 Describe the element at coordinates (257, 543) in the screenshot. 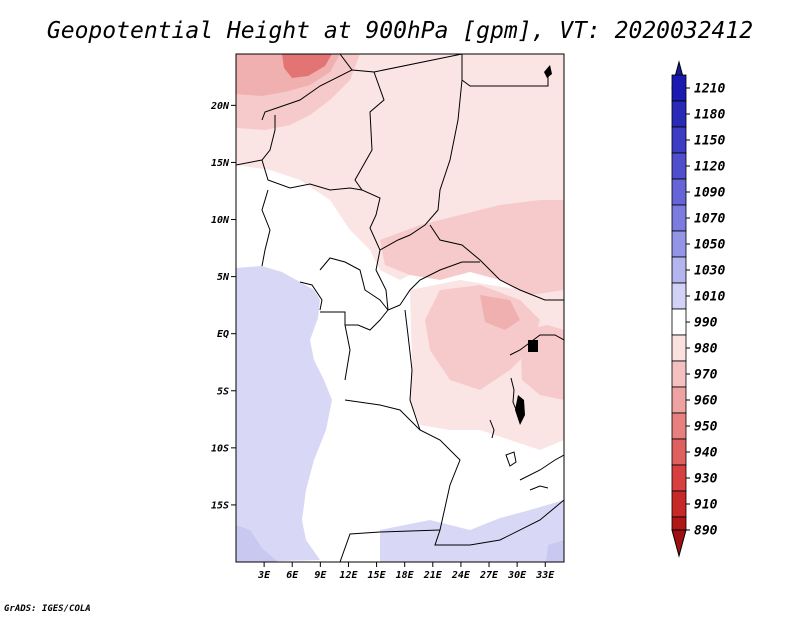

I see `ocean-deep-sw` at that location.